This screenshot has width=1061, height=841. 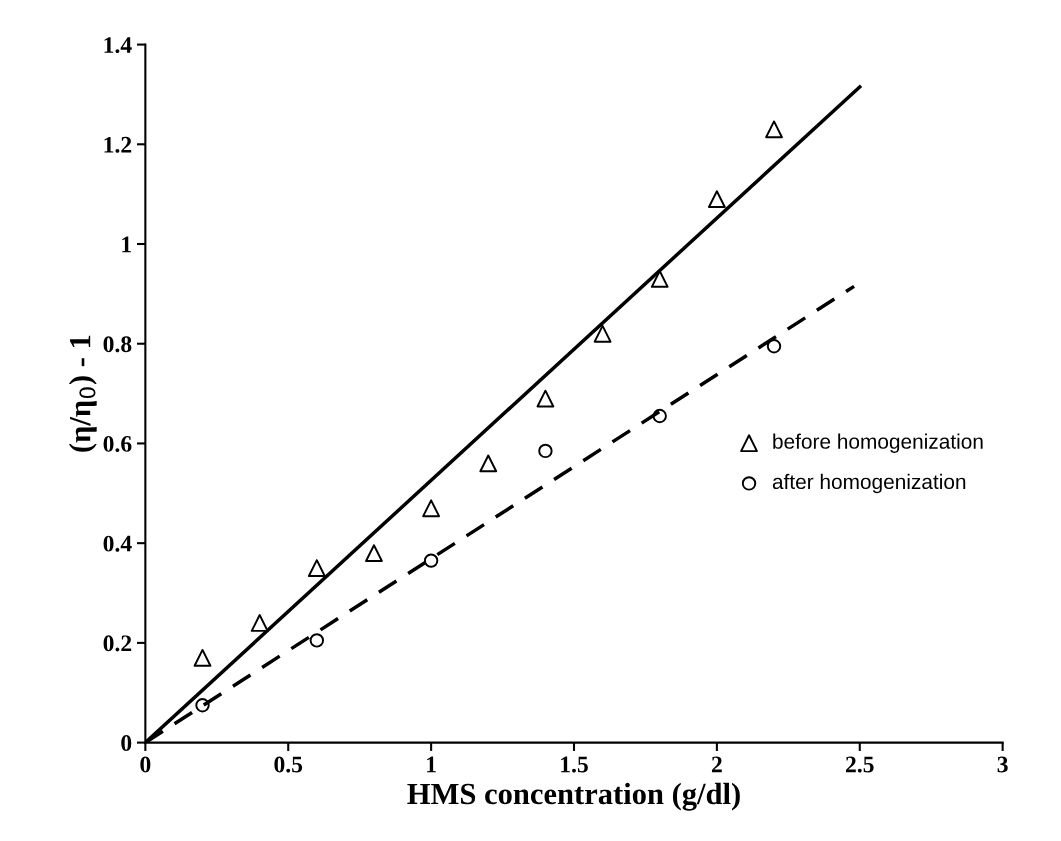 What do you see at coordinates (860, 764) in the screenshot?
I see `x-tick-label: 2.5` at bounding box center [860, 764].